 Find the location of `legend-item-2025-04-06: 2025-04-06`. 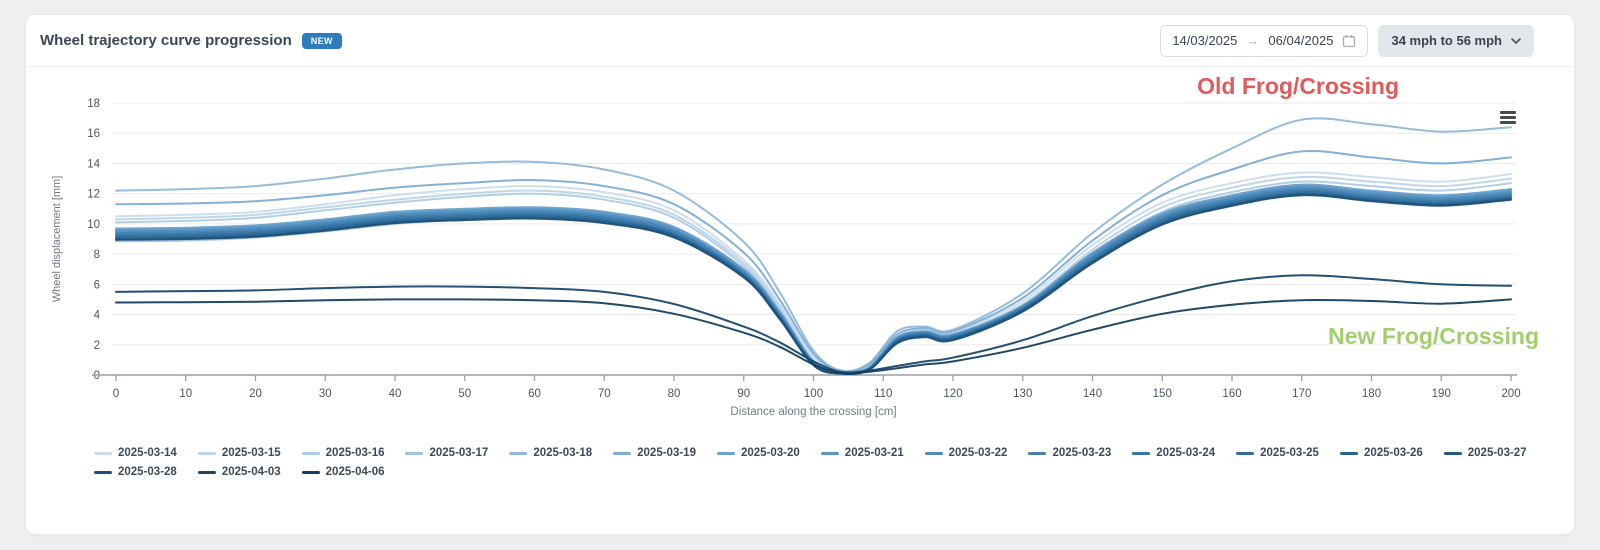

legend-item-2025-04-06: 2025-04-06 is located at coordinates (343, 472).